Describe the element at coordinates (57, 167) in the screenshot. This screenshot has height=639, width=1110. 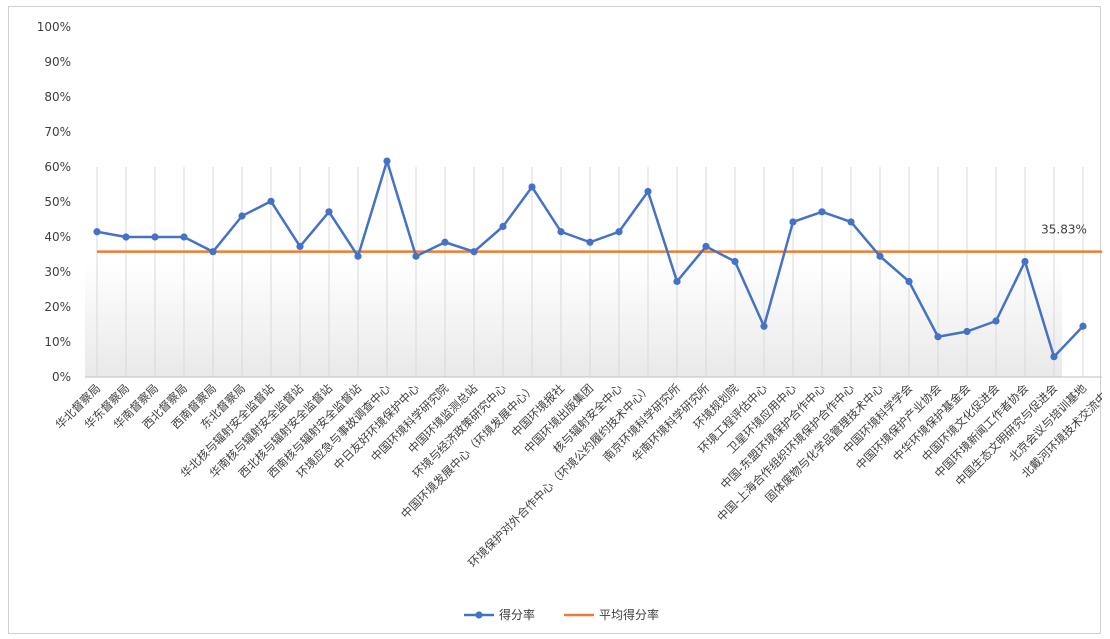
I see `y-tick-label: 60%` at that location.